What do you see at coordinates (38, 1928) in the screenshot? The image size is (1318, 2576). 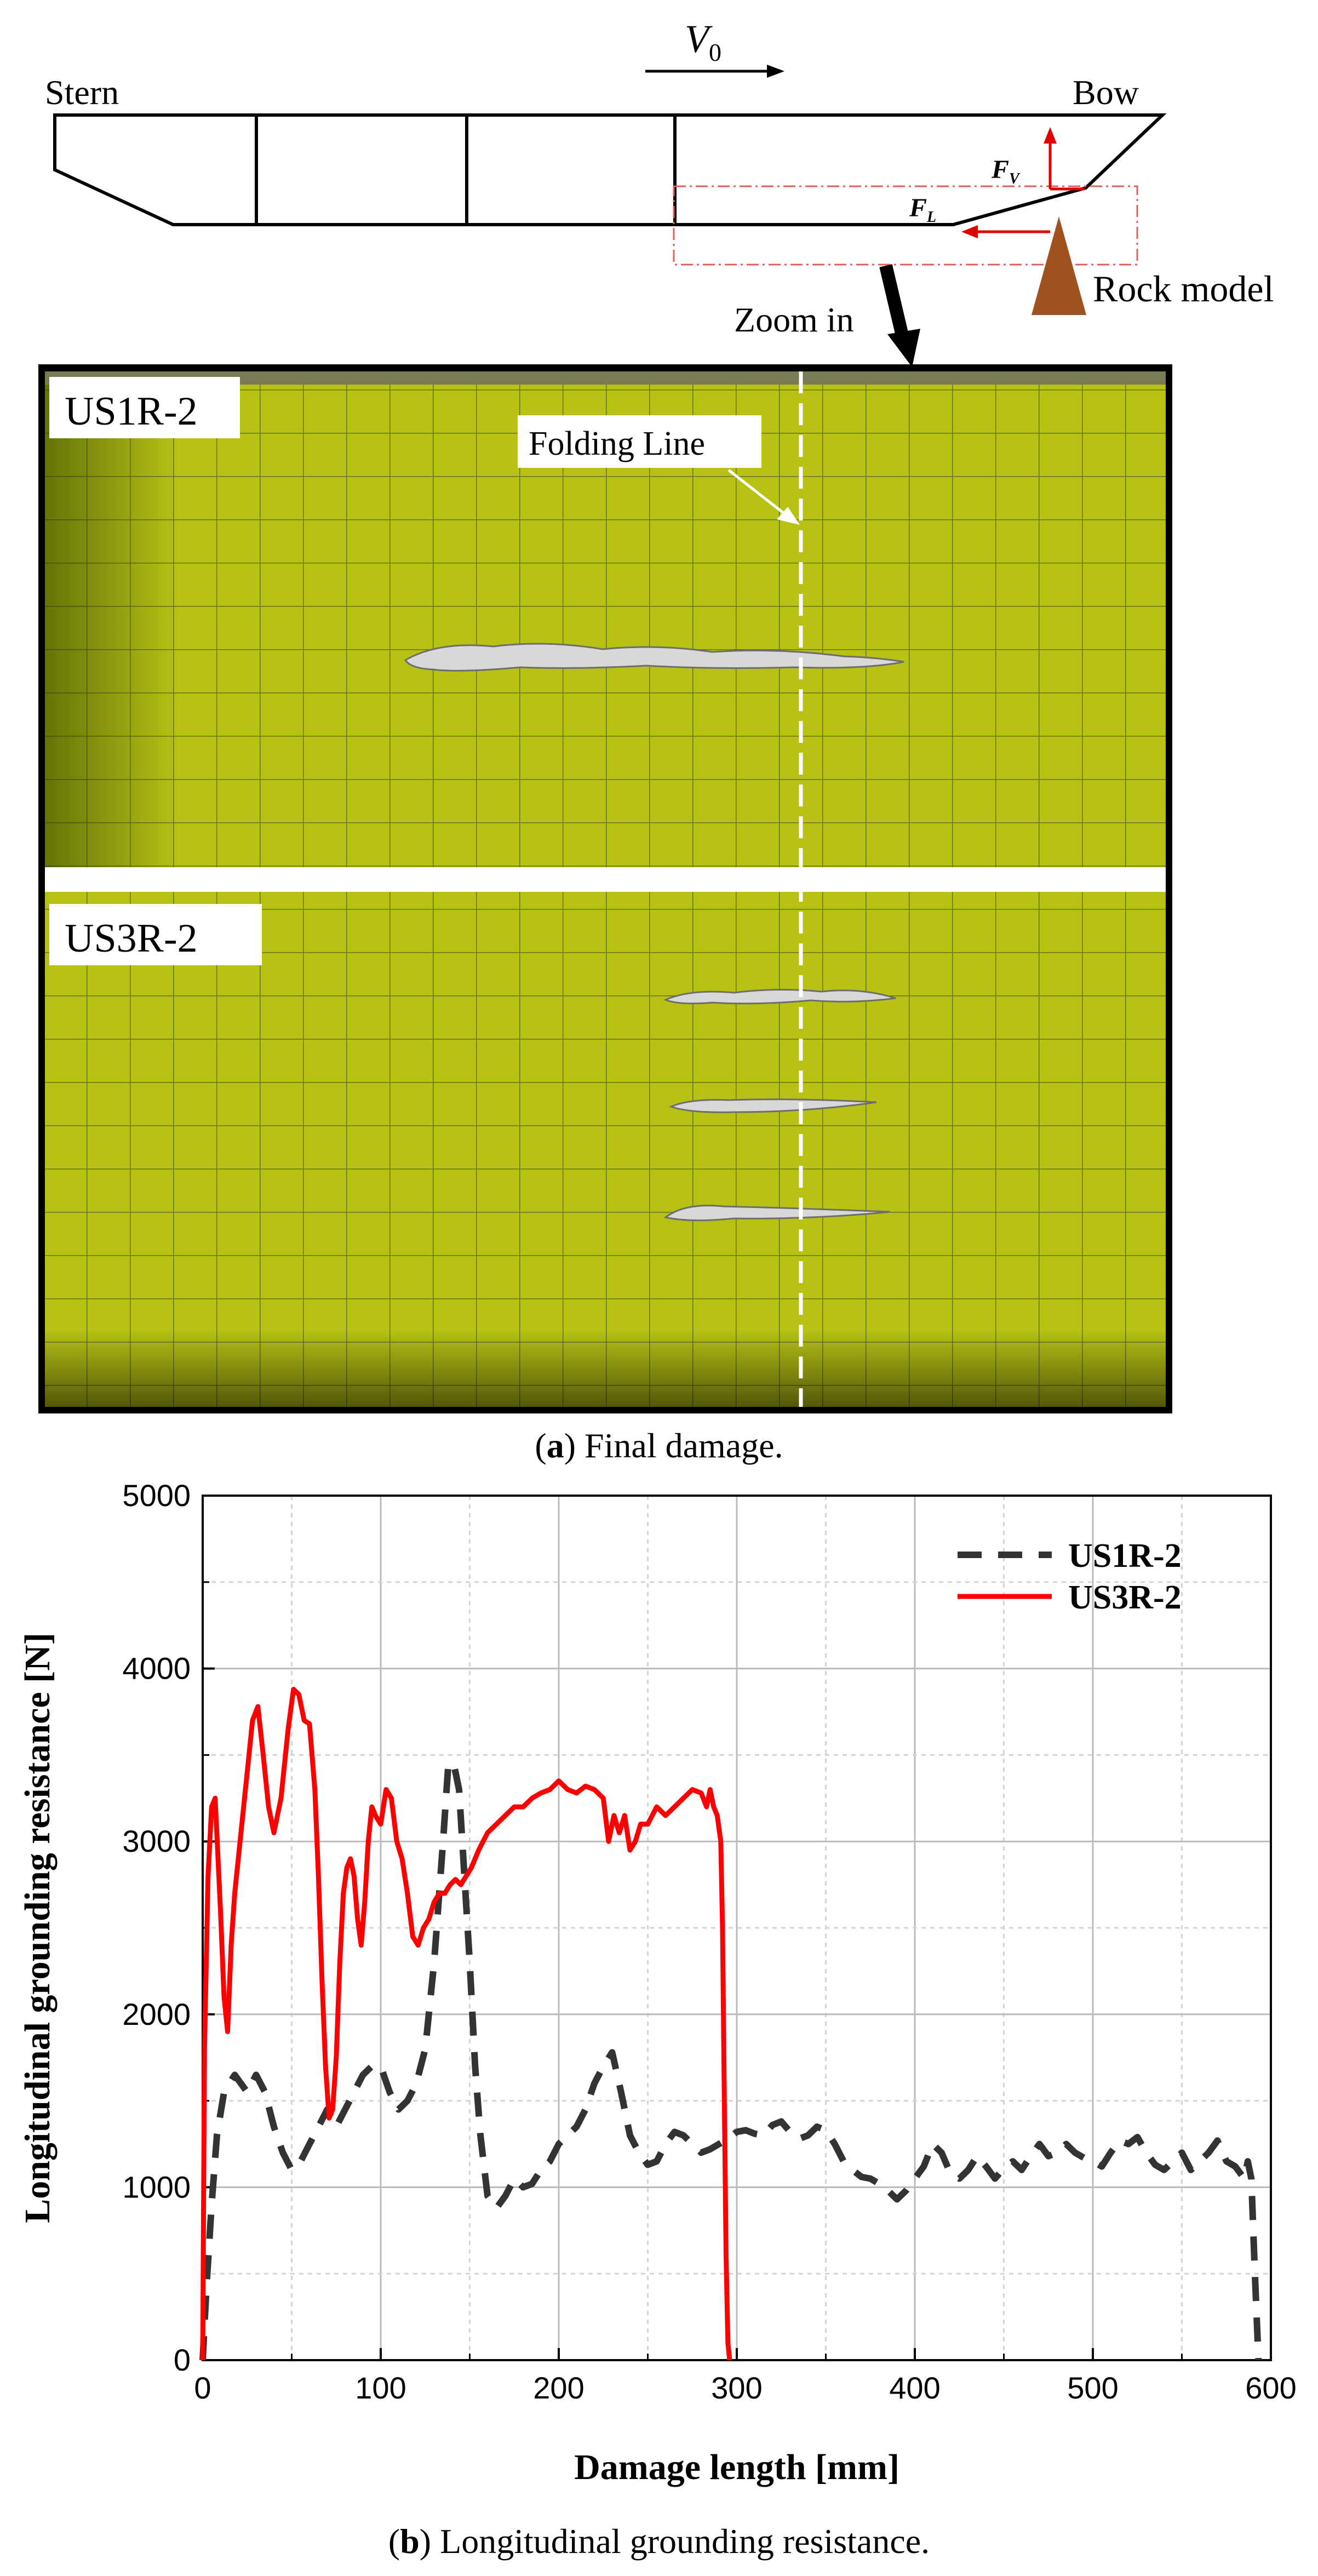 I see `y-axis-label: Longitudinal grounding resistance [N]` at bounding box center [38, 1928].